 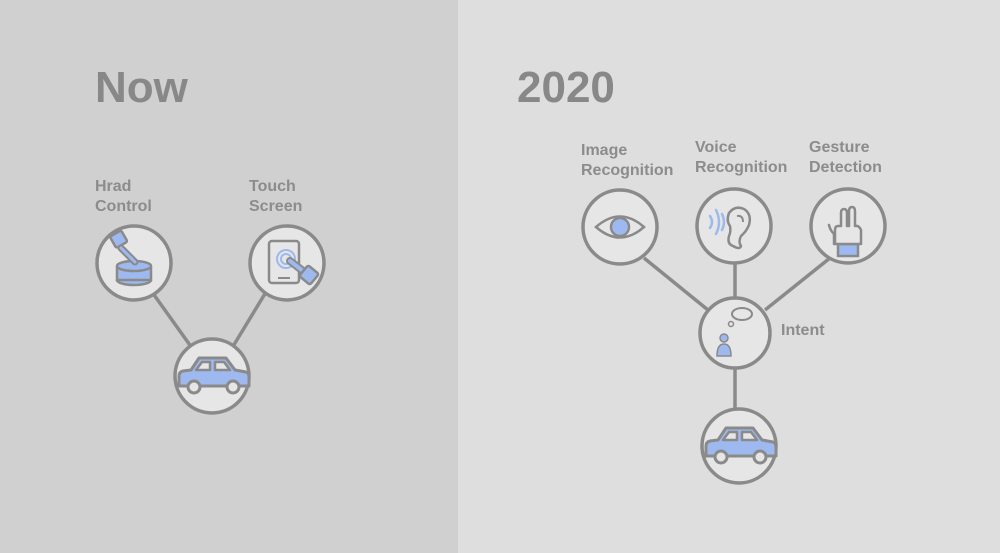 I want to click on voice-recognition-label: Voice Recognition, so click(x=741, y=157).